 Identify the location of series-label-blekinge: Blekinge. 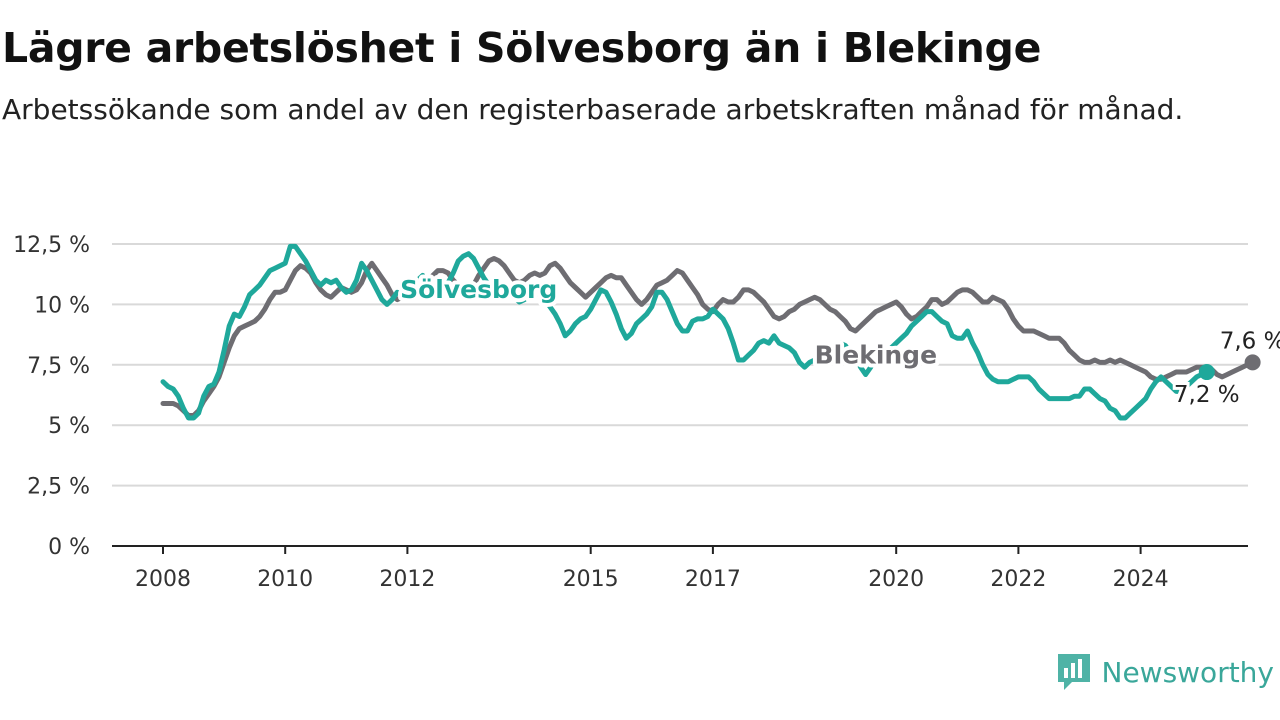
(876, 355).